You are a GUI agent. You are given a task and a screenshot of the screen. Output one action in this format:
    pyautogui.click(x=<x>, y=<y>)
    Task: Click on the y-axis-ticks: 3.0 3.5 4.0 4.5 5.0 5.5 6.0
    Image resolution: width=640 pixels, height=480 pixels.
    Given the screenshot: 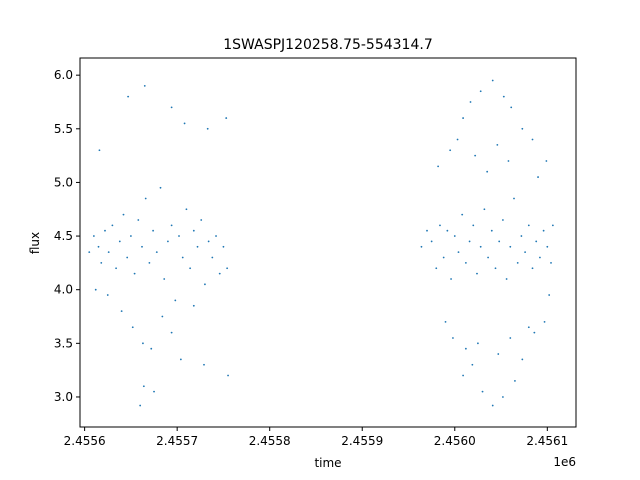 What is the action you would take?
    pyautogui.click(x=67, y=236)
    